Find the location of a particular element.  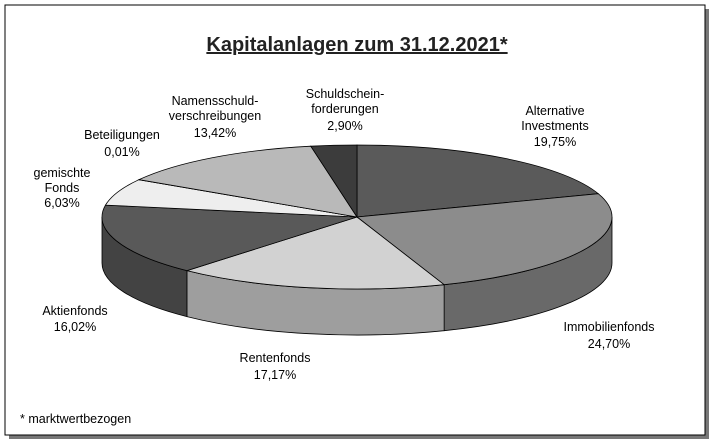

value-label: 17,17% is located at coordinates (275, 375).